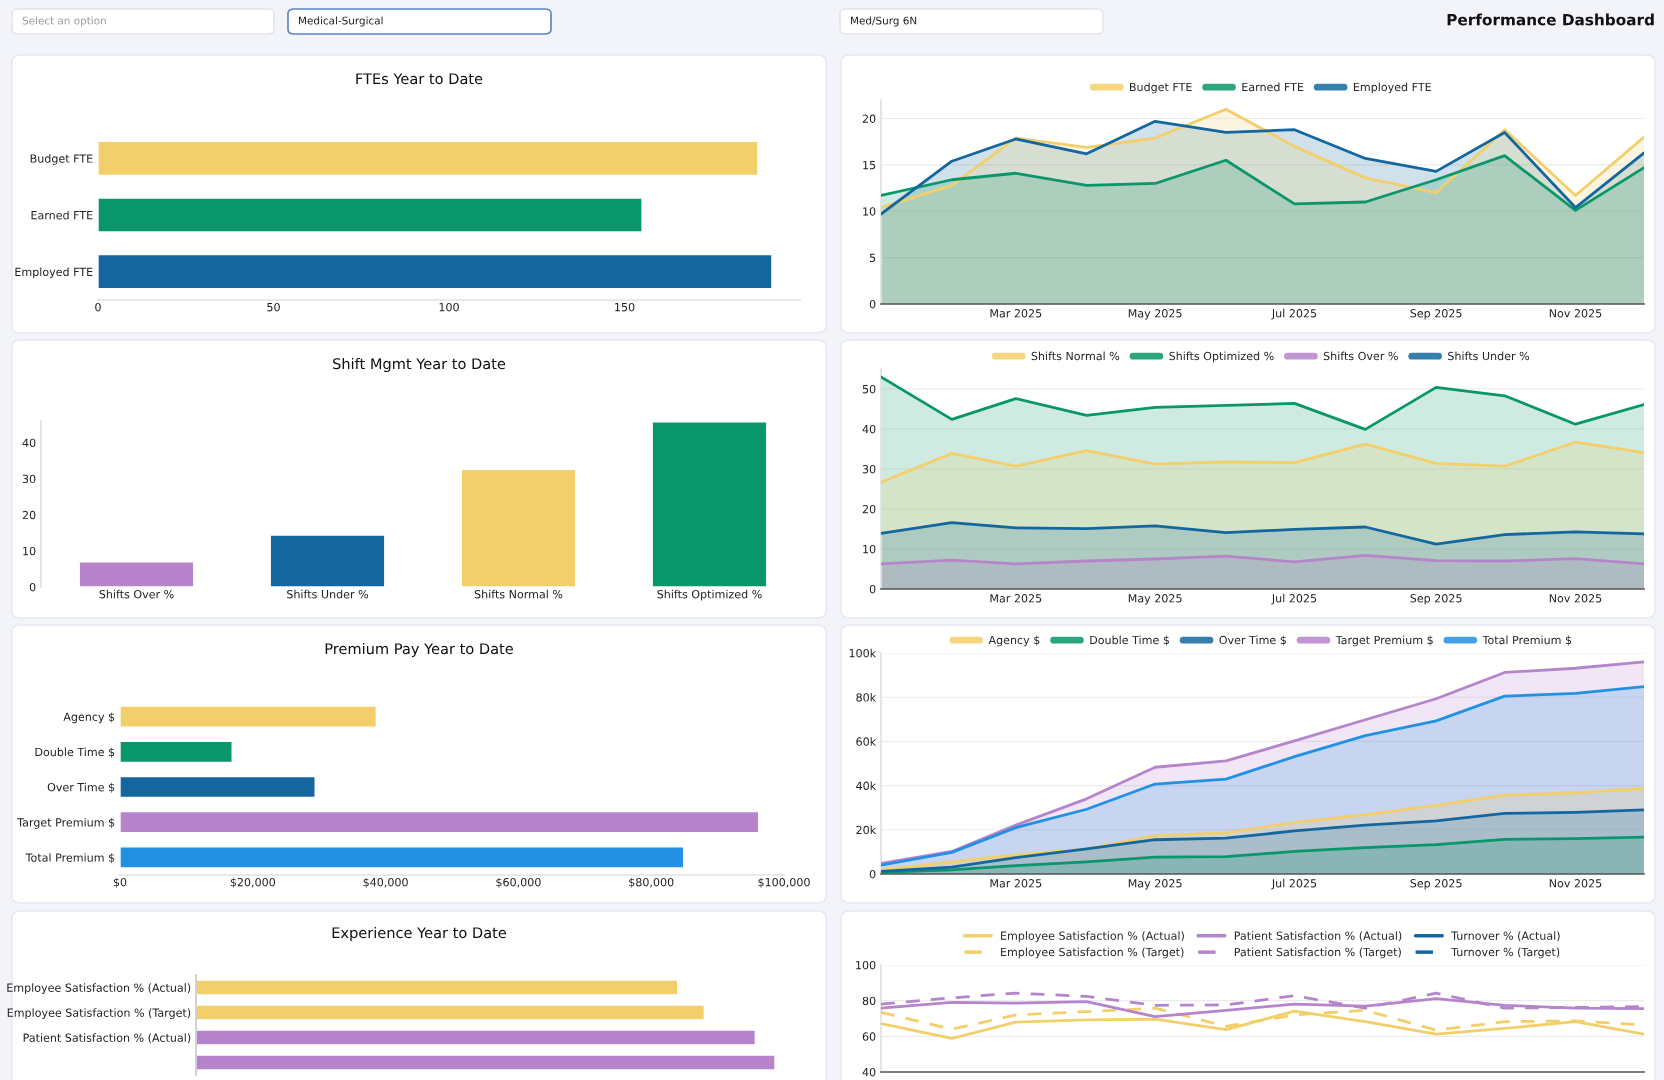  I want to click on x-tick-label: Shifts Over %, so click(136, 594).